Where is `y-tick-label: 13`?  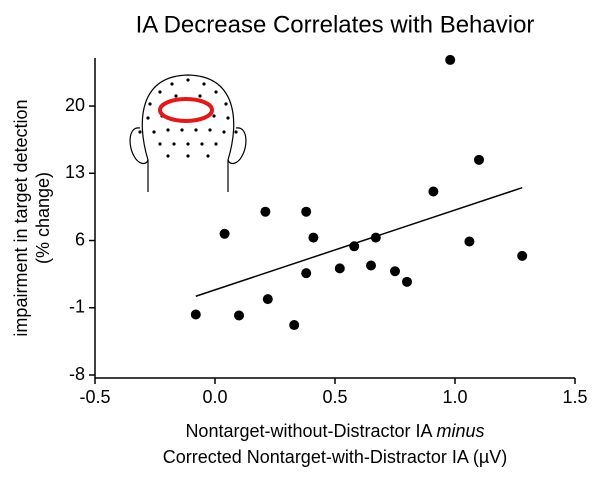
y-tick-label: 13 is located at coordinates (75, 172).